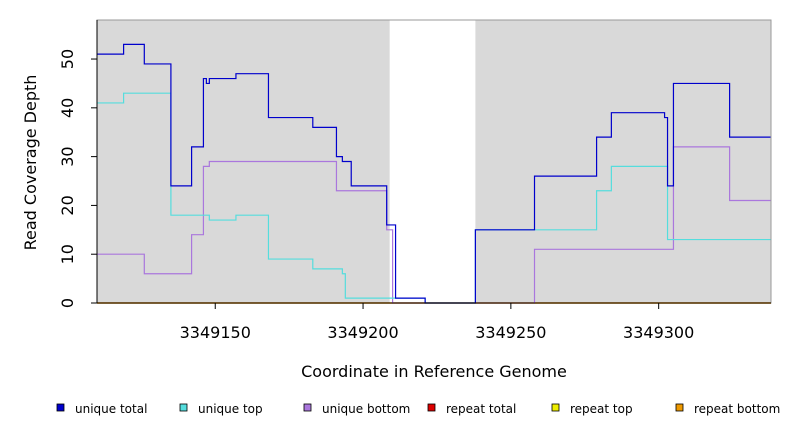 The image size is (792, 432). What do you see at coordinates (362, 332) in the screenshot?
I see `x-tick-label: 3349200` at bounding box center [362, 332].